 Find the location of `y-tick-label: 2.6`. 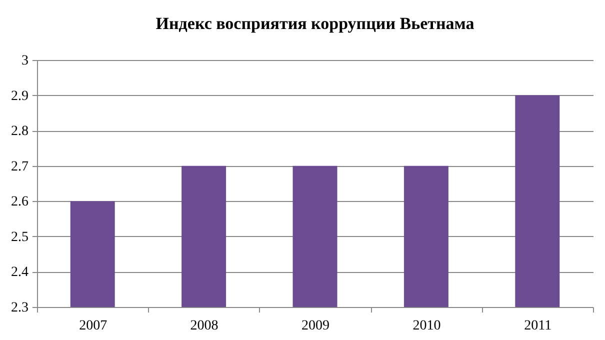

y-tick-label: 2.6 is located at coordinates (19, 202).